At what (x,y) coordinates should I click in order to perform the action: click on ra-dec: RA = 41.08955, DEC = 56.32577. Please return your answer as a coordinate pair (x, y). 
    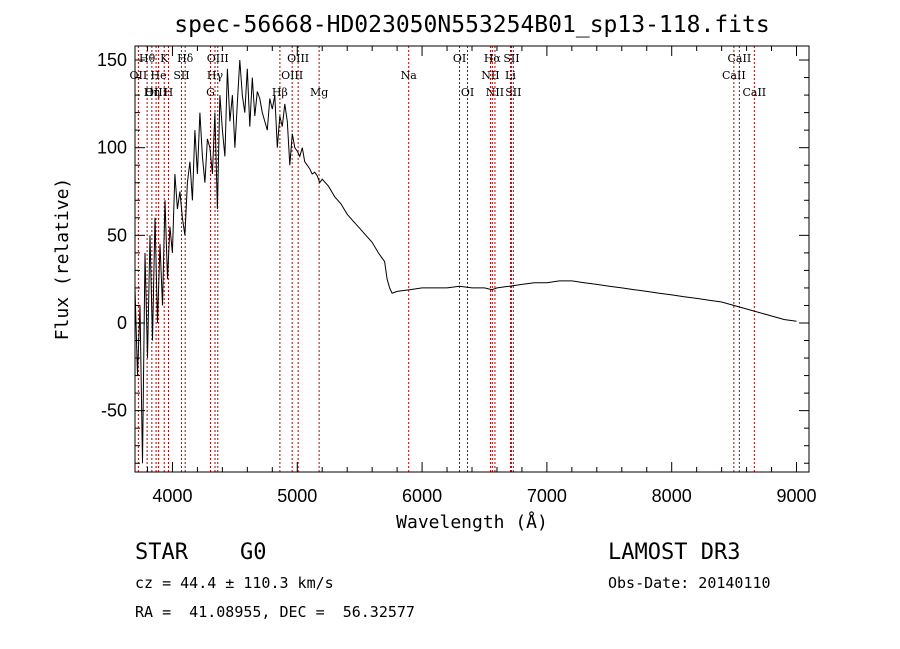
    Looking at the image, I should click on (275, 612).